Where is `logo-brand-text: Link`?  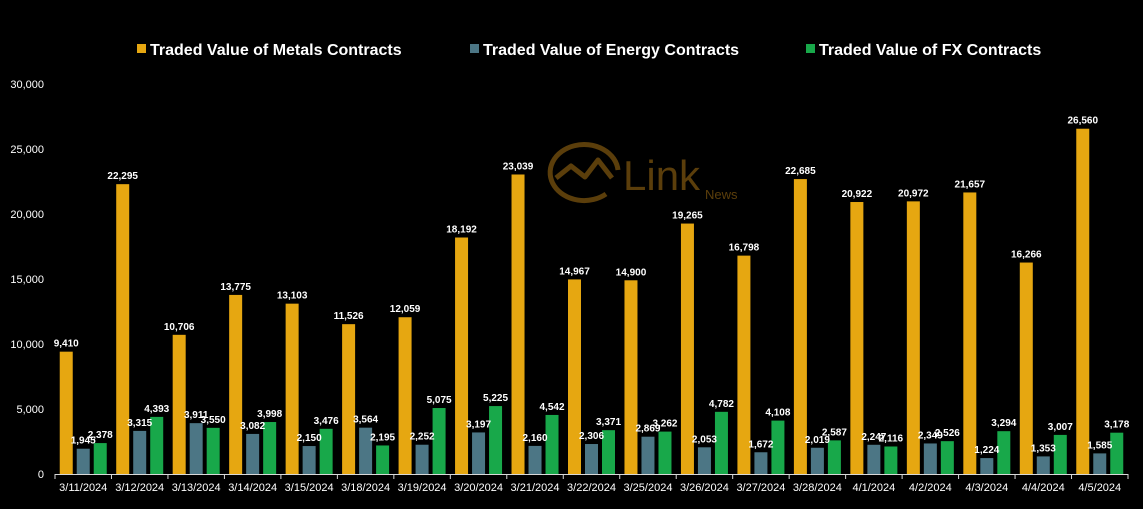 logo-brand-text: Link is located at coordinates (662, 175).